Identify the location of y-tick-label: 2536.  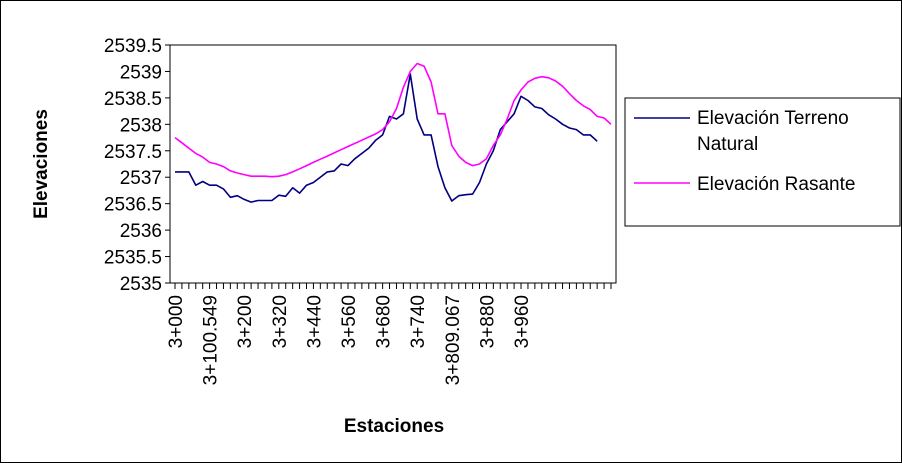
(141, 231).